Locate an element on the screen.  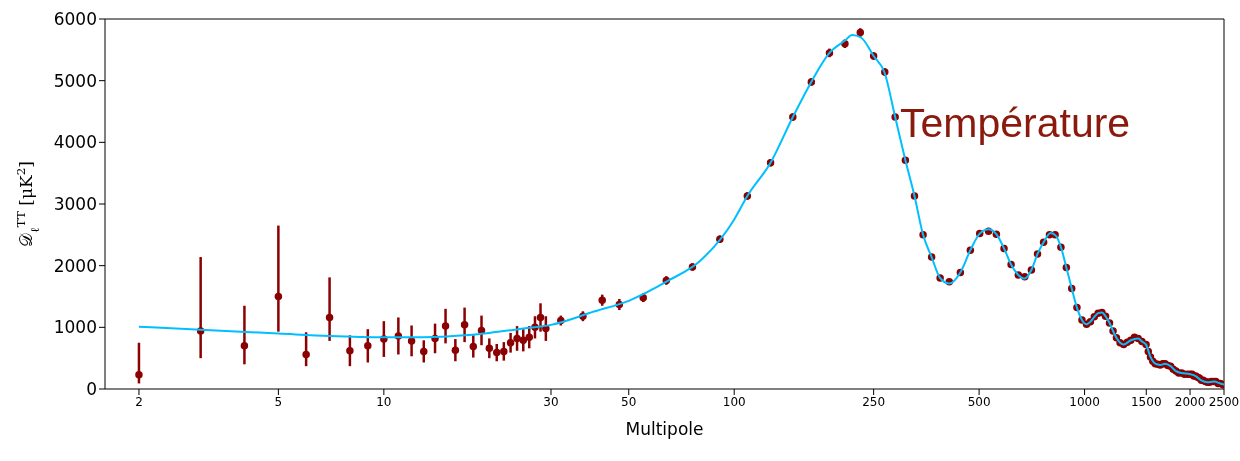
y-tick-label: 5000 is located at coordinates (75, 80).